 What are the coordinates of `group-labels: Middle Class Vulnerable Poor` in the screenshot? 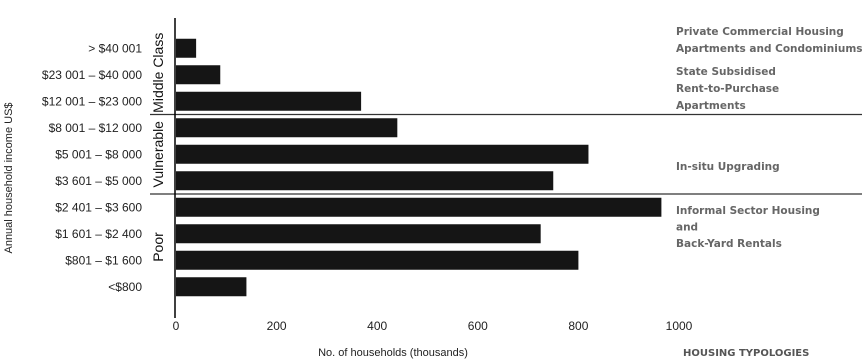 It's located at (158, 147).